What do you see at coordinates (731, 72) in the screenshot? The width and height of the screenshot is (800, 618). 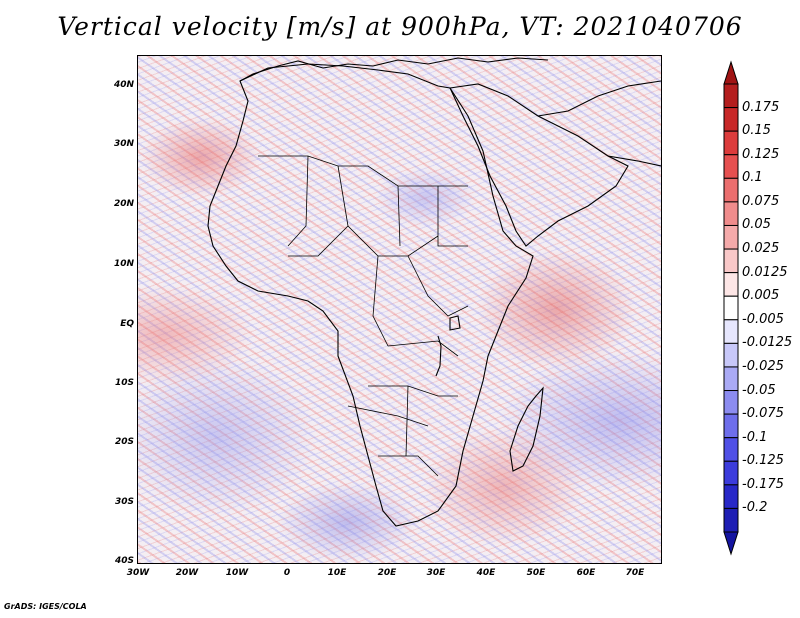 I see `colorbar-top-arrow` at bounding box center [731, 72].